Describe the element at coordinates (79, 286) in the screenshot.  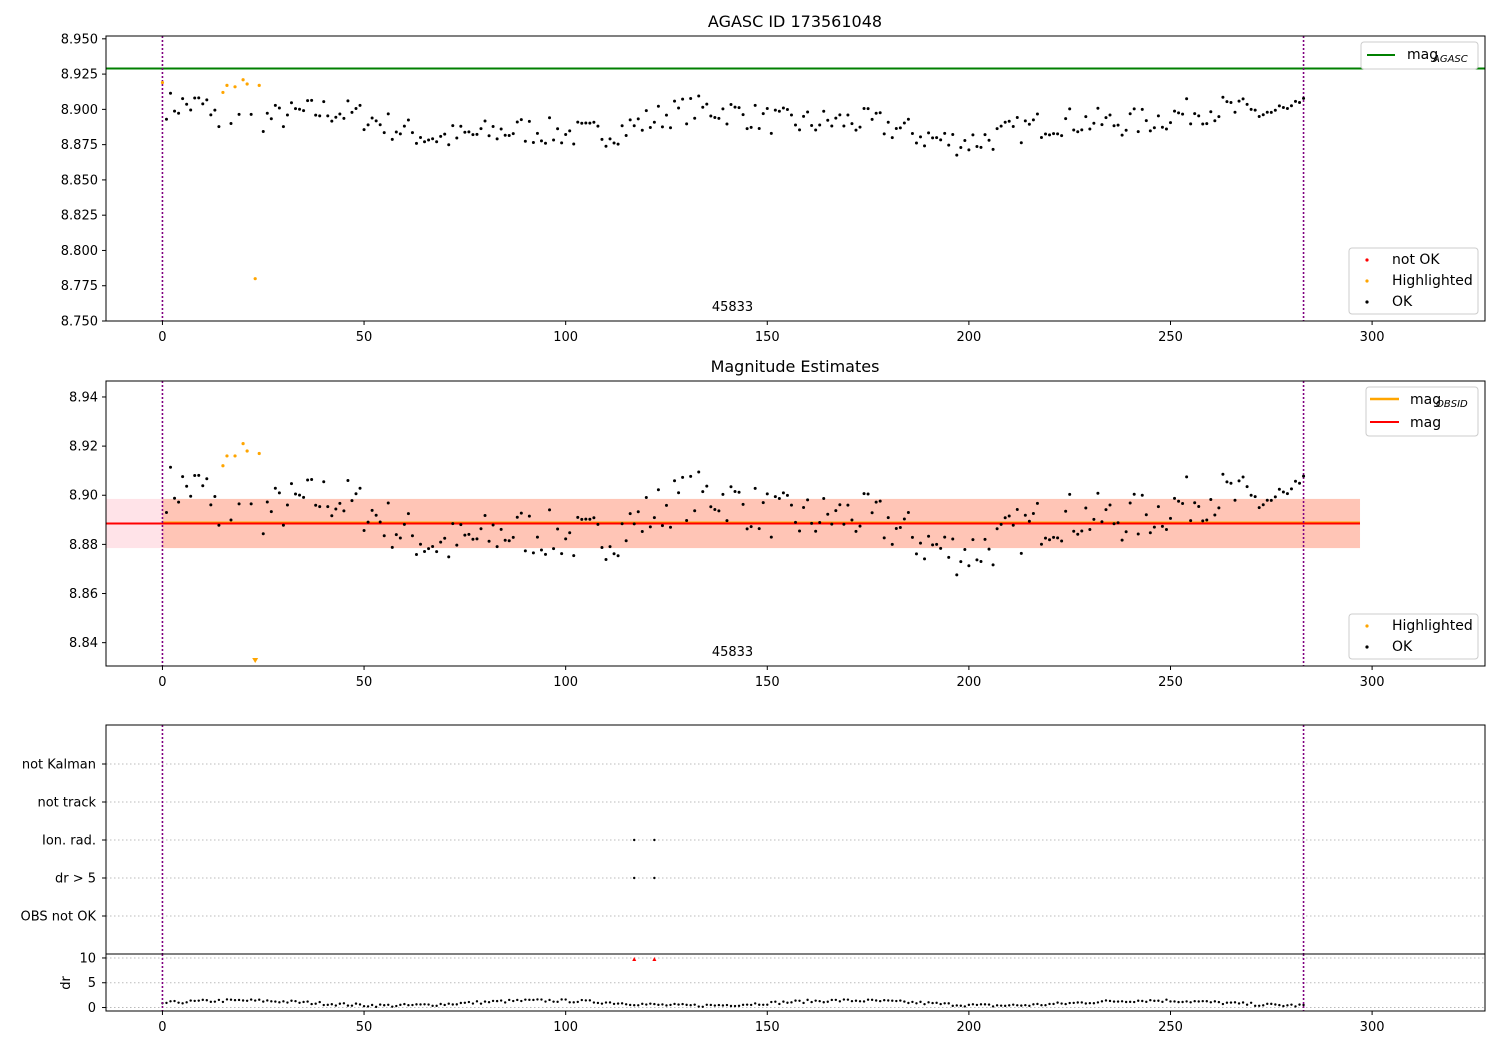
I see `agasc-ytick-label: 8.775` at that location.